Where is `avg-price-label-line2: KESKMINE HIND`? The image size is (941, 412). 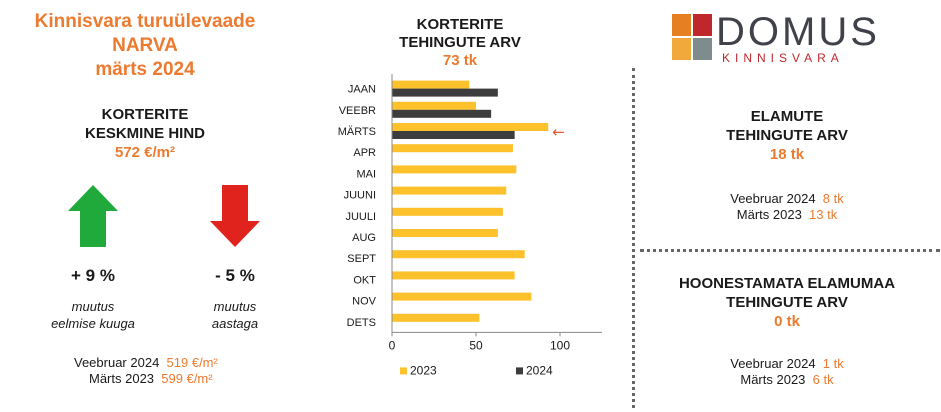 avg-price-label-line2: KESKMINE HIND is located at coordinates (144, 133).